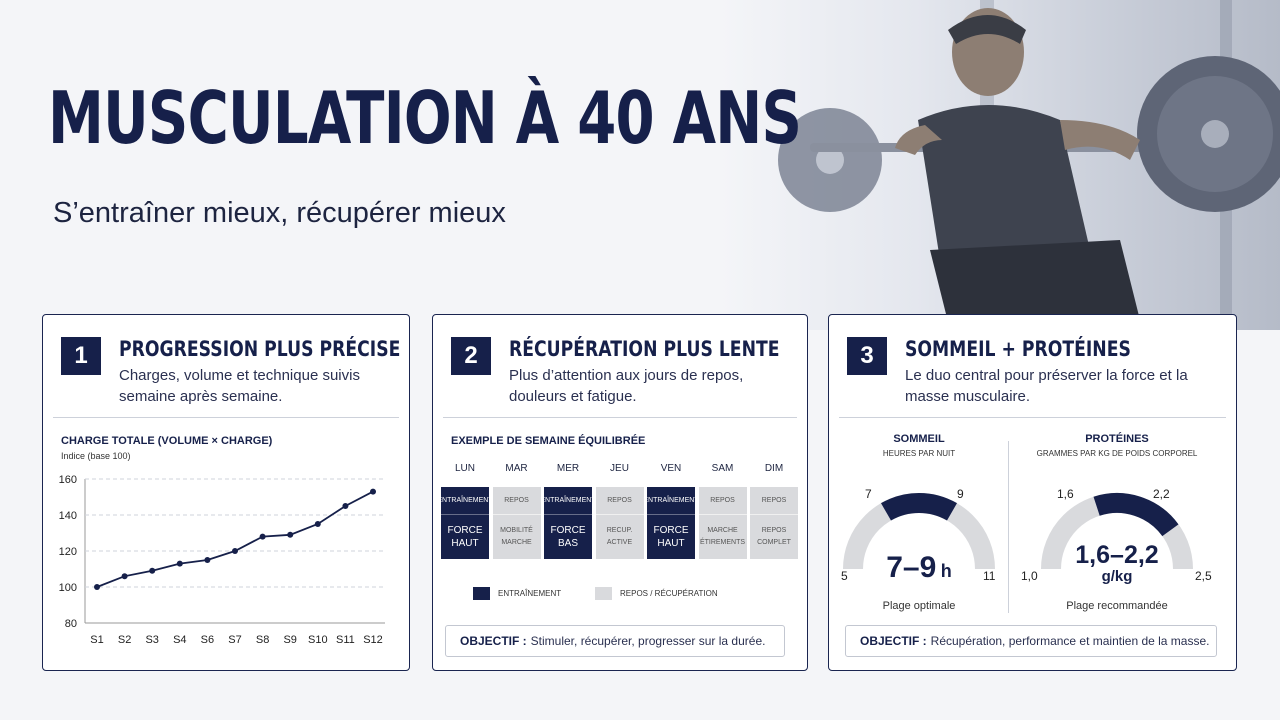 This screenshot has height=720, width=1280. What do you see at coordinates (262, 640) in the screenshot?
I see `x-tick-label: S8` at bounding box center [262, 640].